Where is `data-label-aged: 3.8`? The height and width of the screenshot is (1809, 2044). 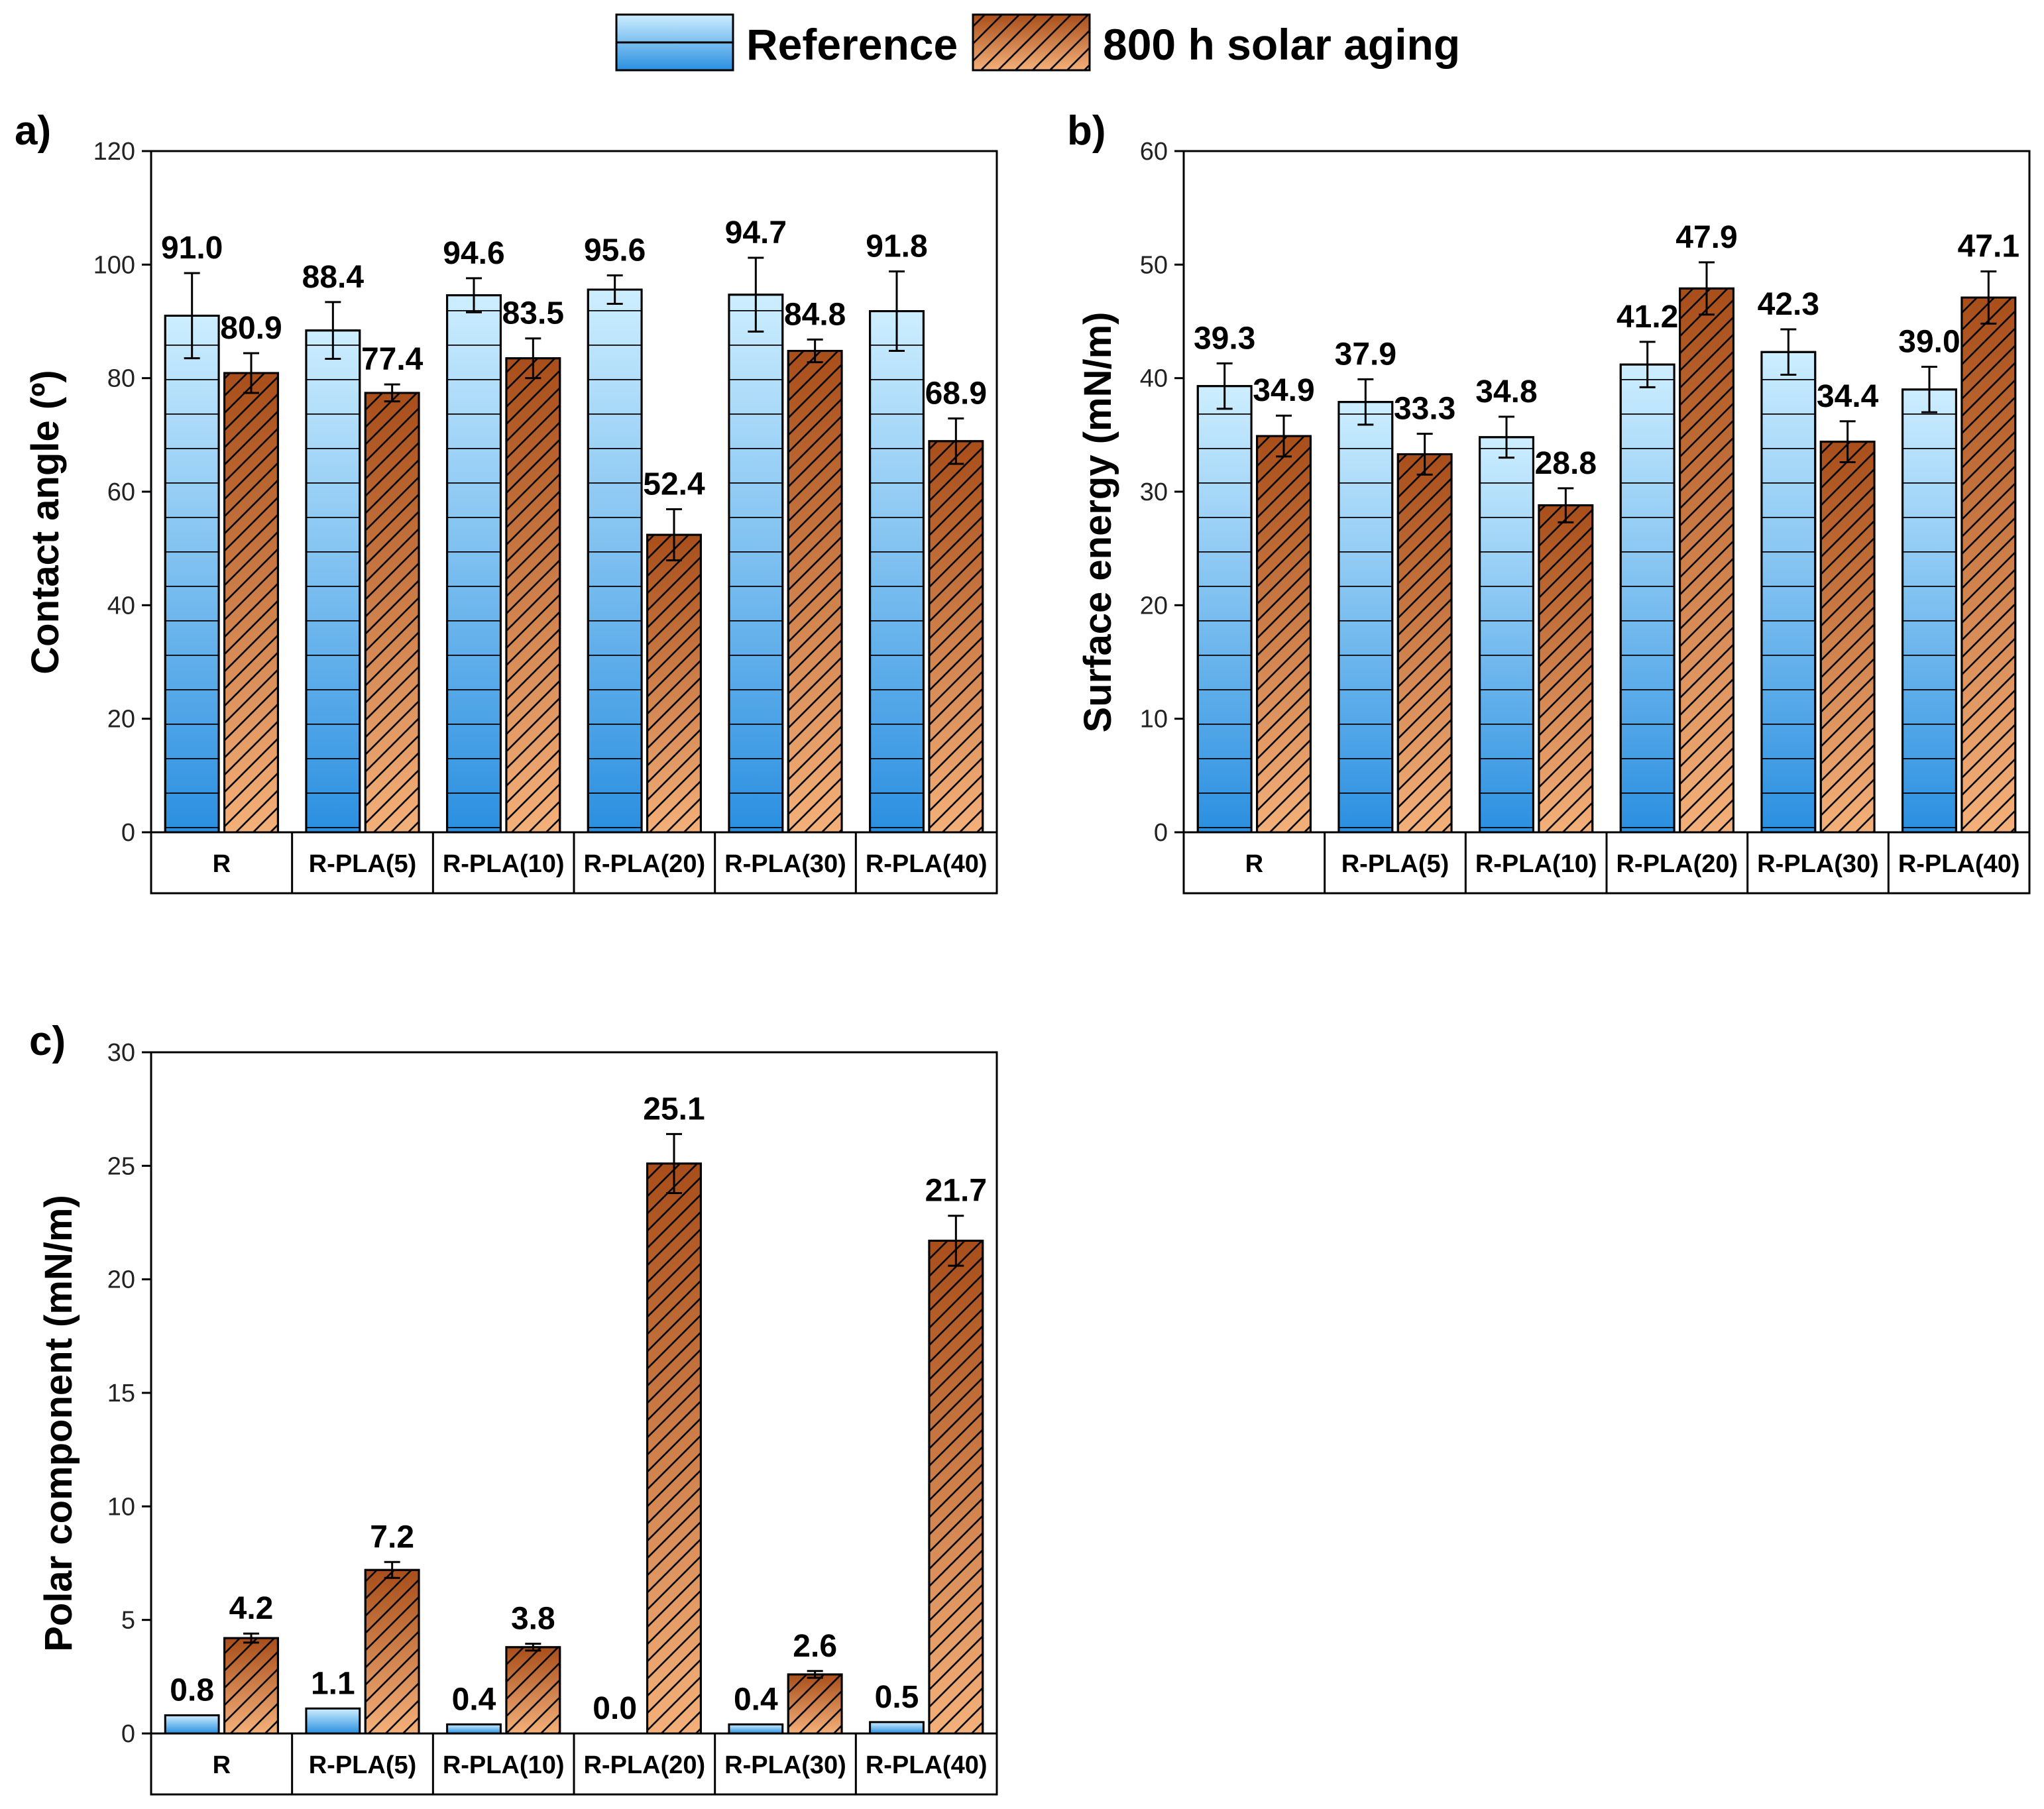 data-label-aged: 3.8 is located at coordinates (533, 1619).